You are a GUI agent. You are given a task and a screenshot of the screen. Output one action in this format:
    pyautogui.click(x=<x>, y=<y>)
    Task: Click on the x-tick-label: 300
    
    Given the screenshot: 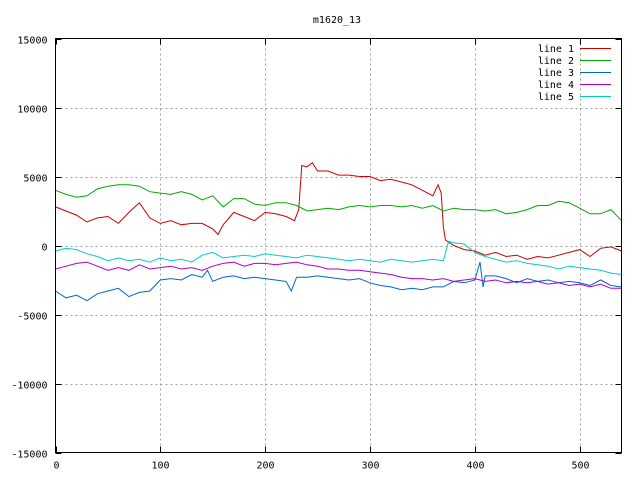 What is the action you would take?
    pyautogui.click(x=370, y=466)
    